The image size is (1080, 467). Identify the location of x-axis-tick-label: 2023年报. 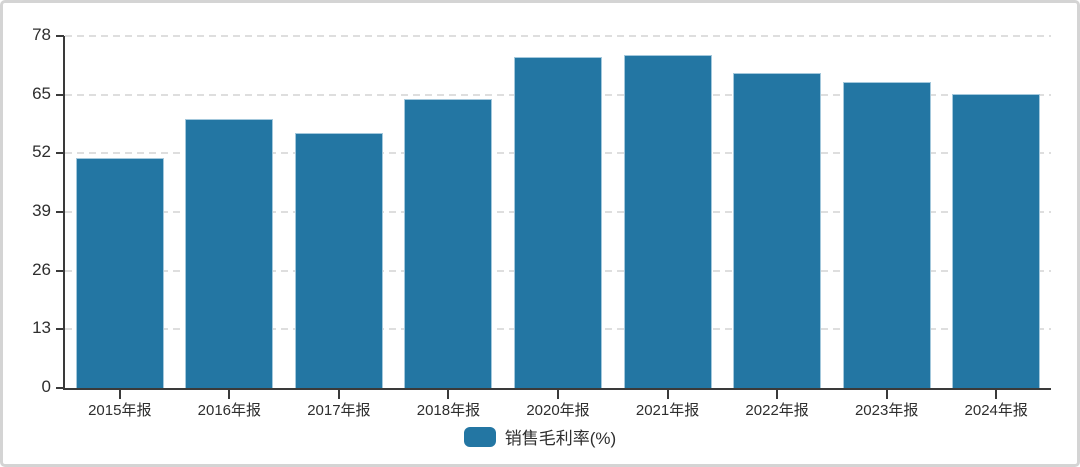
(886, 410).